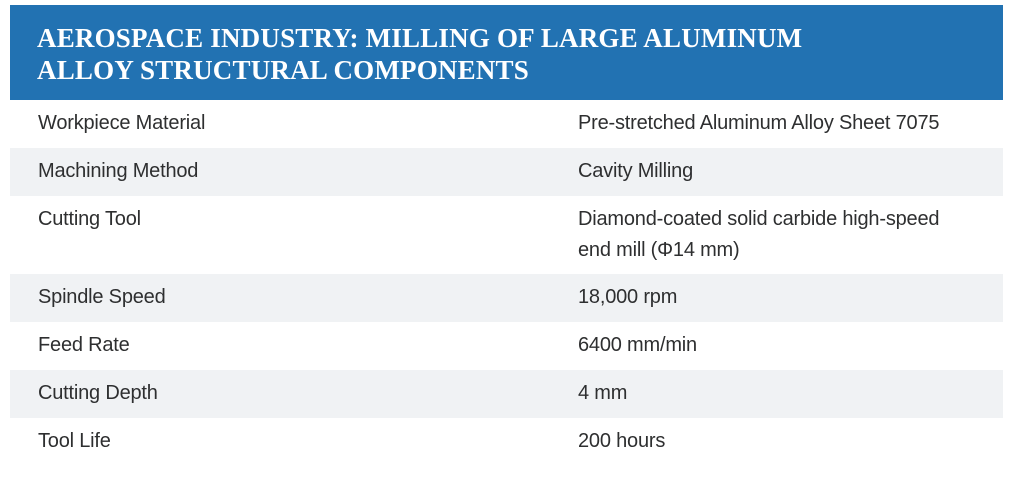 The height and width of the screenshot is (495, 1012). I want to click on row-value: 6400 mm/min, so click(637, 345).